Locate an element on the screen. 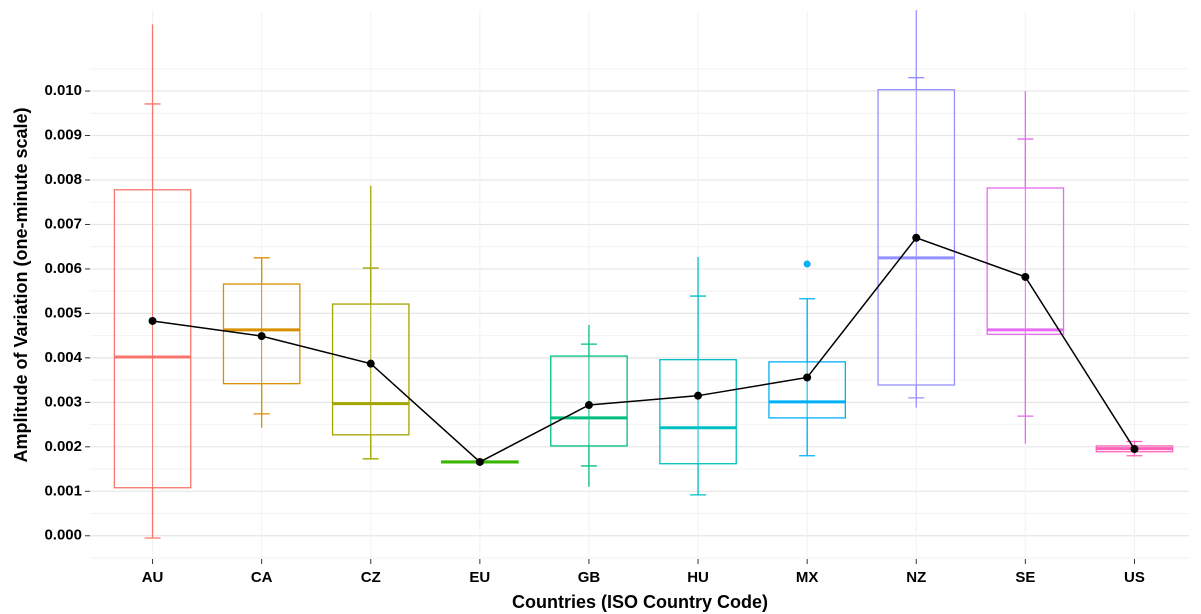  y-tick-label: 0.007 is located at coordinates (63, 223).